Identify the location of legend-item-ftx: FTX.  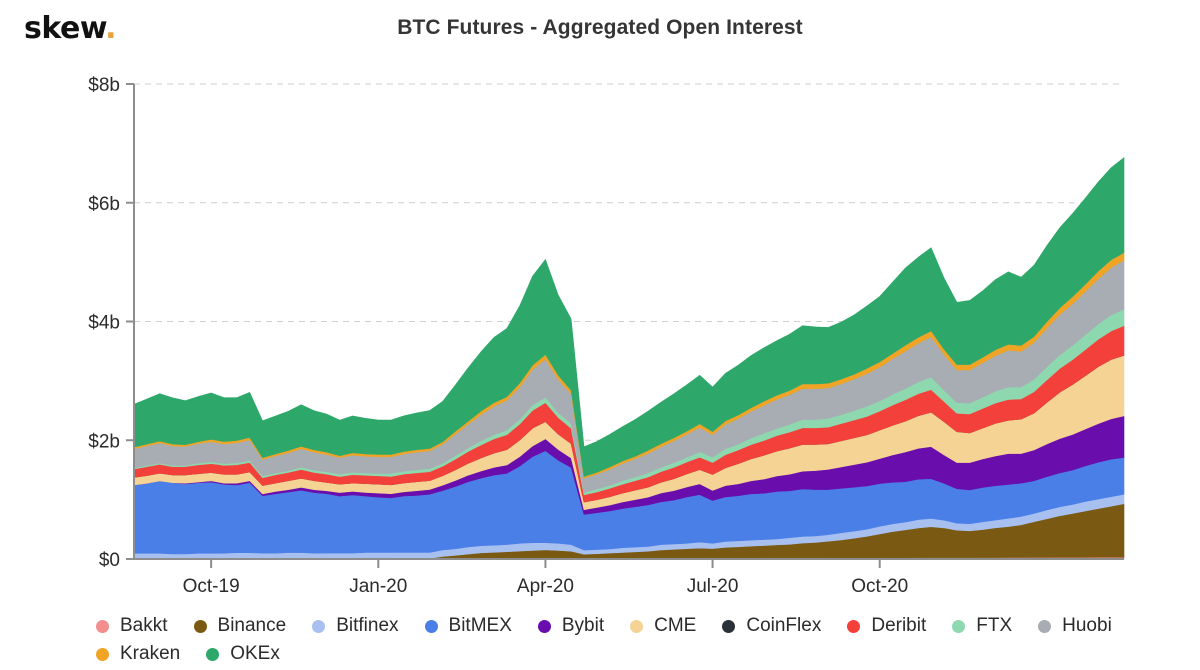
(982, 626).